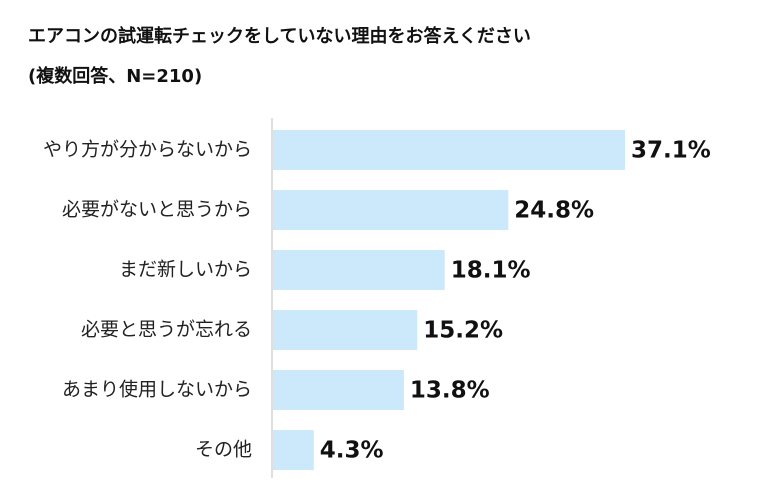  I want to click on category-label: まだ新しいから, so click(185, 270).